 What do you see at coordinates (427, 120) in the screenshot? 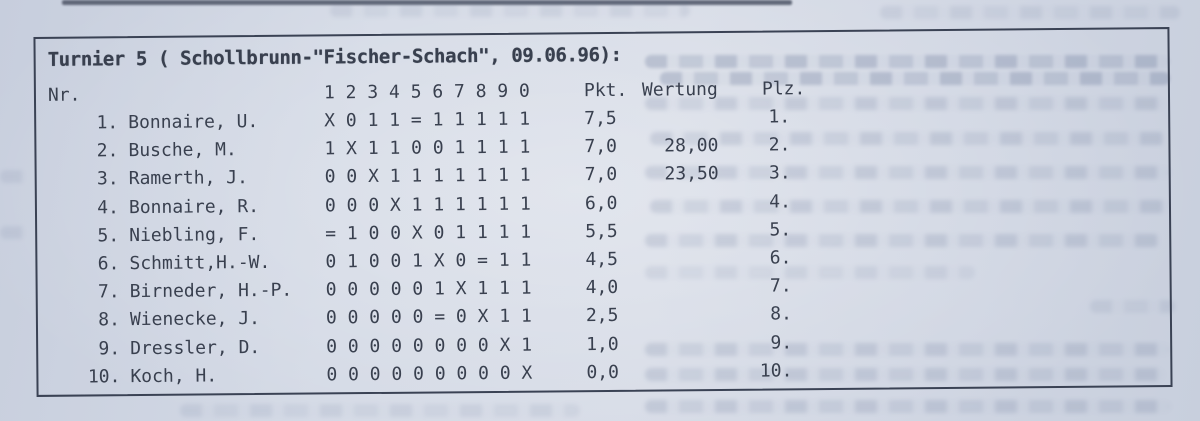
I see `player-results: X 0 1 1 = 1 1 1 1 1` at bounding box center [427, 120].